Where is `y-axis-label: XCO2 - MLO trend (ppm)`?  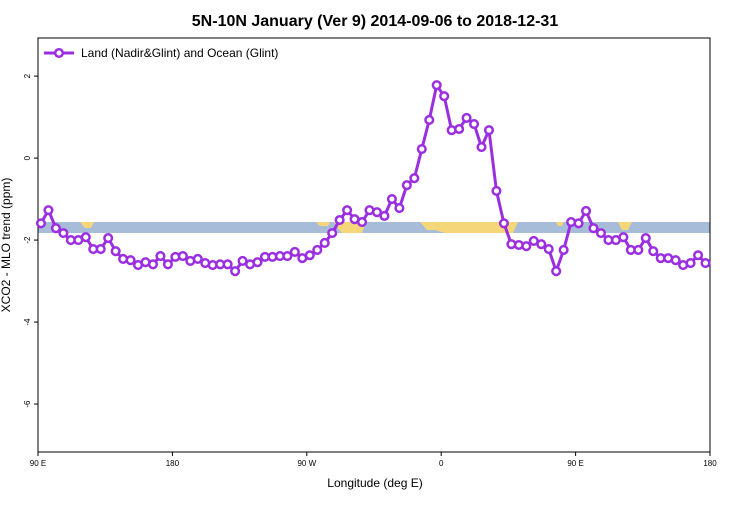 y-axis-label: XCO2 - MLO trend (ppm) is located at coordinates (6, 245).